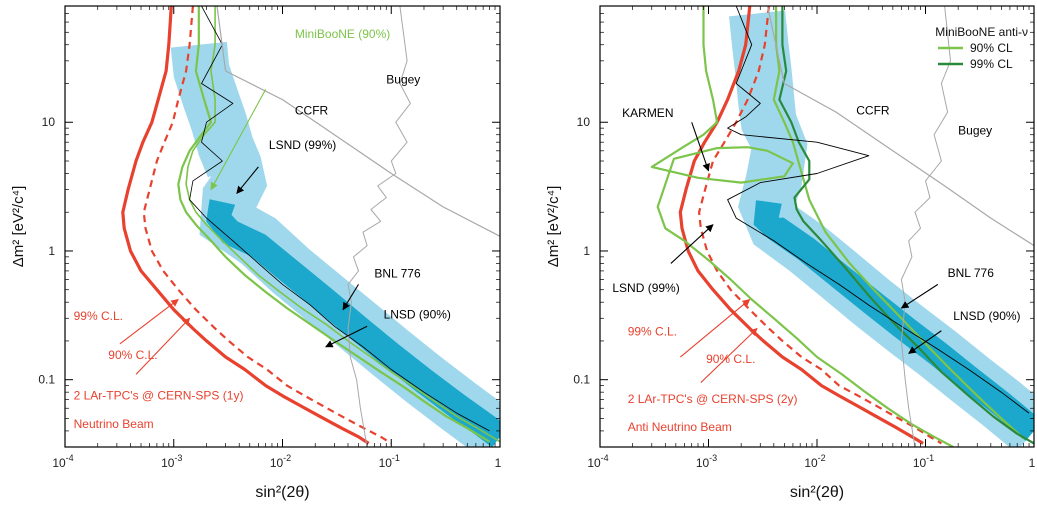  What do you see at coordinates (680, 427) in the screenshot?
I see `annotation-anti-neutrino-beam: Anti Neutrino Beam` at bounding box center [680, 427].